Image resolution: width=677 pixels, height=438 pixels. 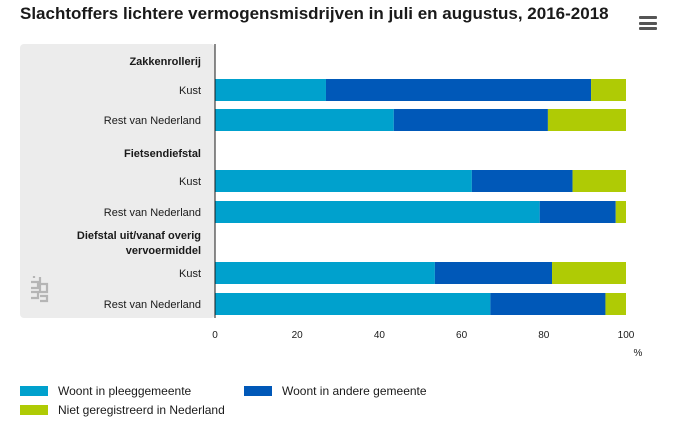 I want to click on legend-item-niet-geregistreerd: Niet geregistreerd in Nederland, so click(x=122, y=410).